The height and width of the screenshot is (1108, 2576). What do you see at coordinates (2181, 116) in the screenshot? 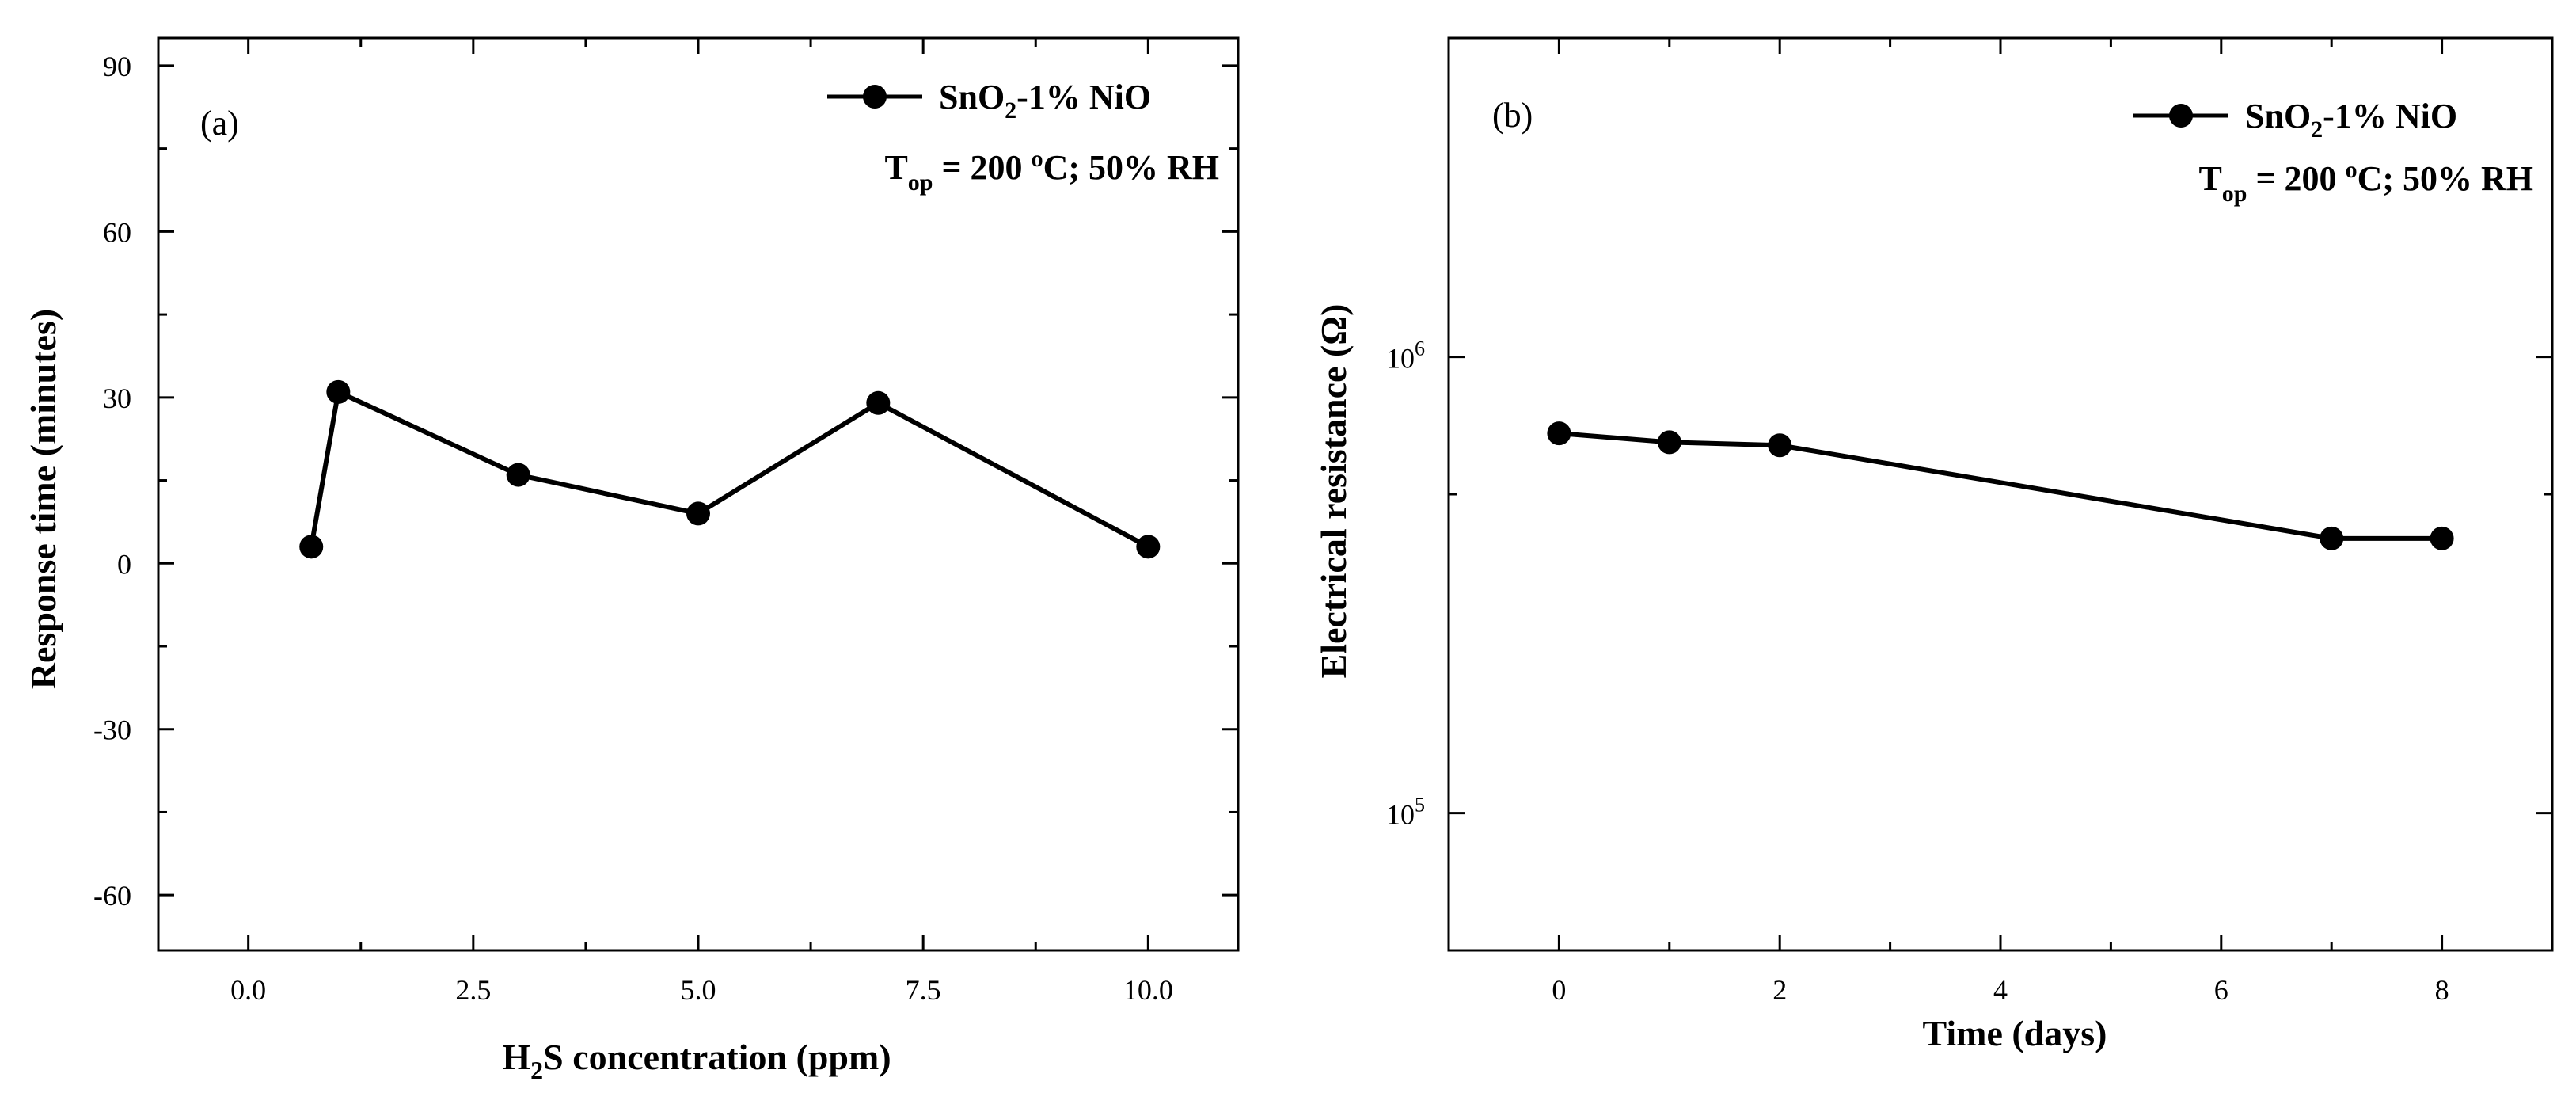
I see `panel-b-legend-marker` at bounding box center [2181, 116].